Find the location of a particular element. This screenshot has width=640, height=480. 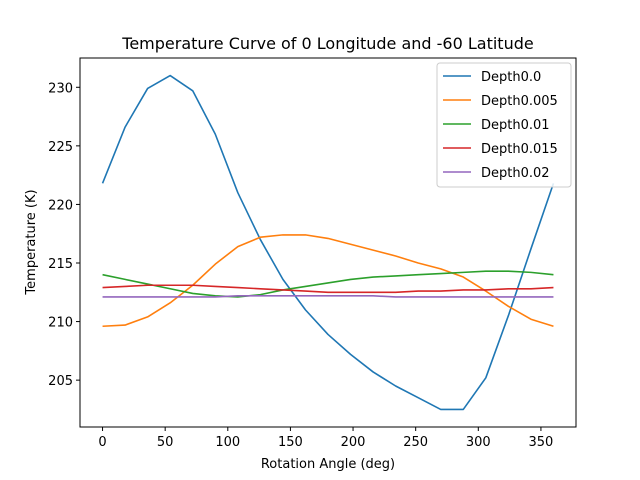

legend-entry-label: Depth0.005 is located at coordinates (519, 101).